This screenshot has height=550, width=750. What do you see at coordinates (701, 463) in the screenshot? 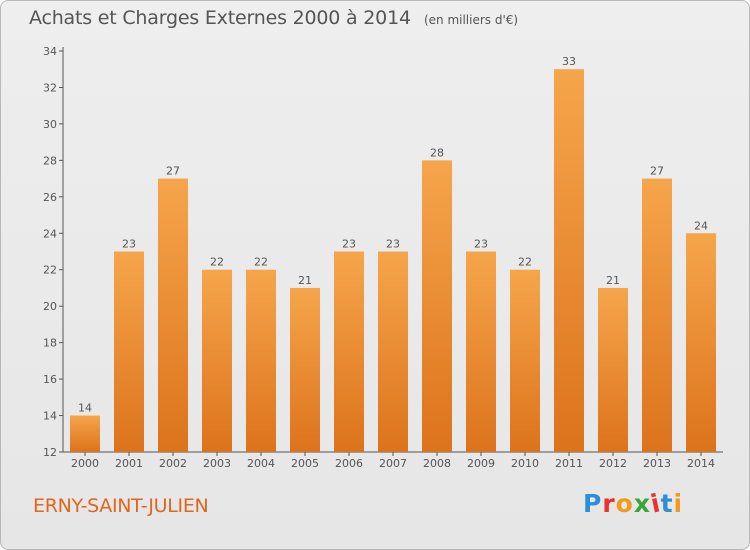
I see `x-tick-label: 2014` at bounding box center [701, 463].